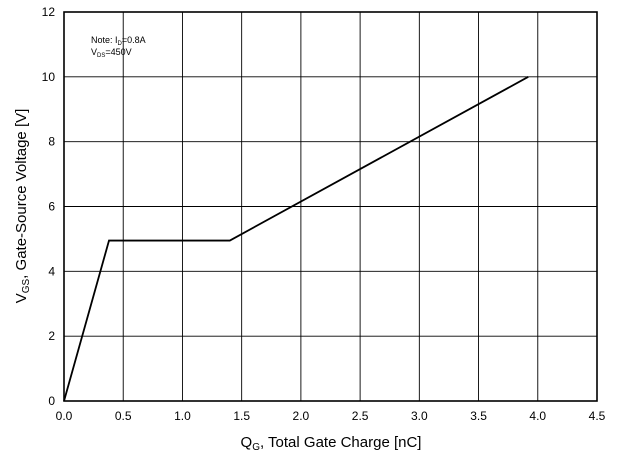 This screenshot has width=623, height=457. I want to click on y-tick-label: 12, so click(49, 12).